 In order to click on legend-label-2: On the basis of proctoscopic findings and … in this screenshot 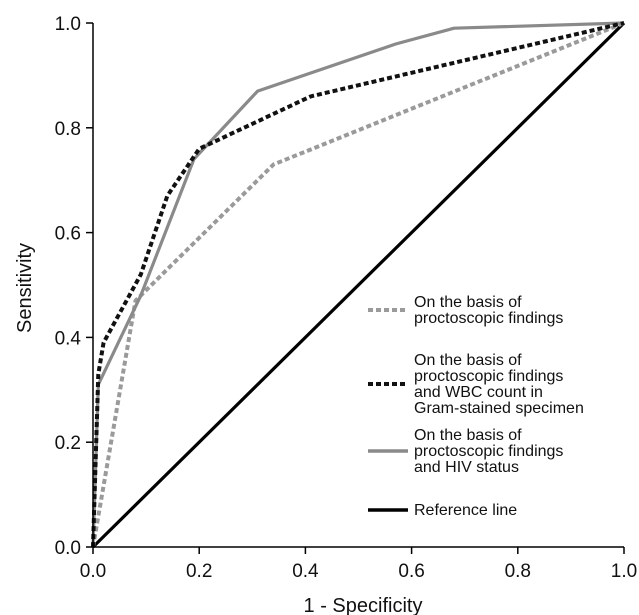, I will do `click(499, 384)`.